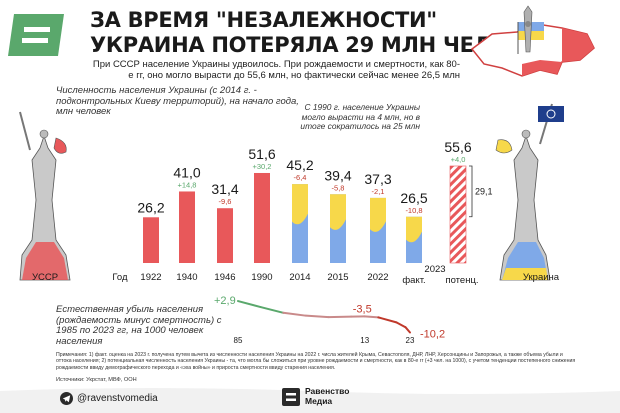  I want to click on change-label: -5,8, so click(338, 187).